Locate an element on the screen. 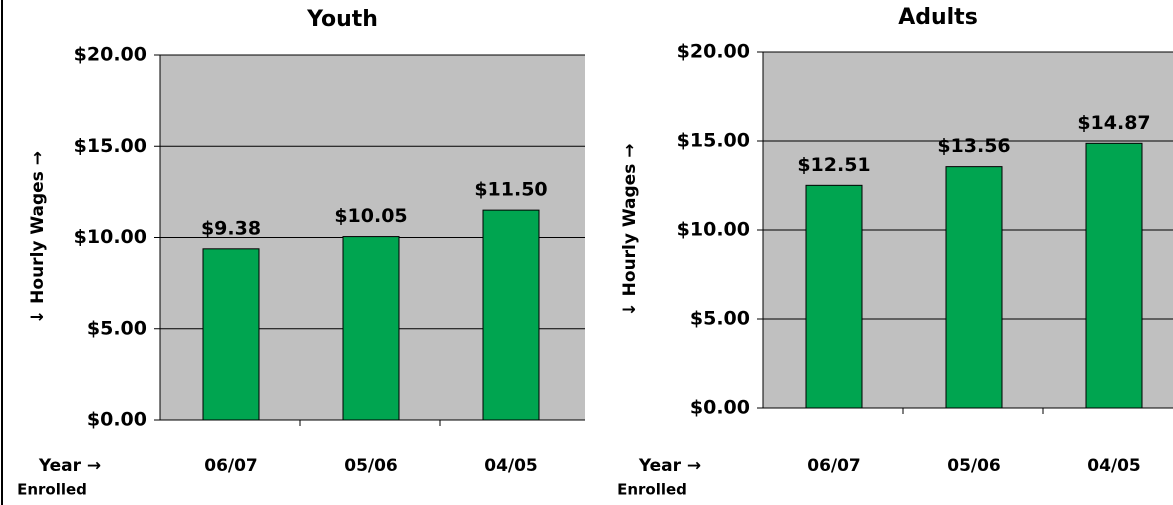 Image resolution: width=1173 pixels, height=505 pixels. chart-title: Youth is located at coordinates (342, 19).